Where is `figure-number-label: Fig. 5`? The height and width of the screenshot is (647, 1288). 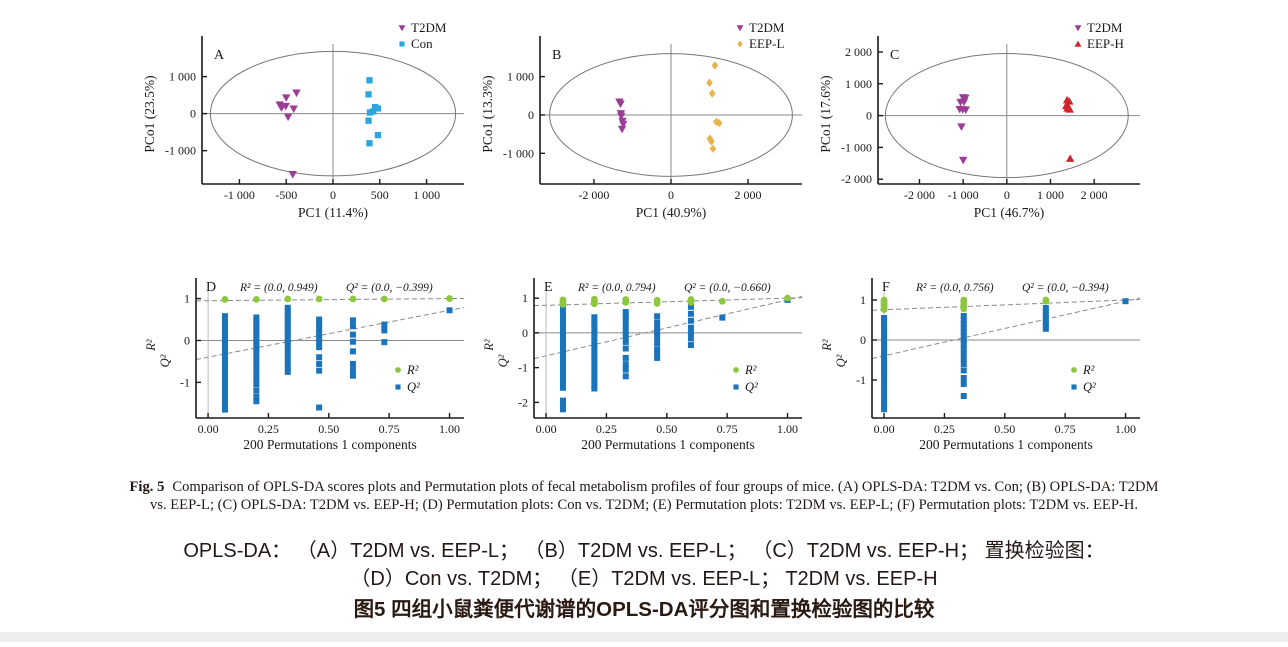
figure-number-label: Fig. 5 is located at coordinates (147, 487).